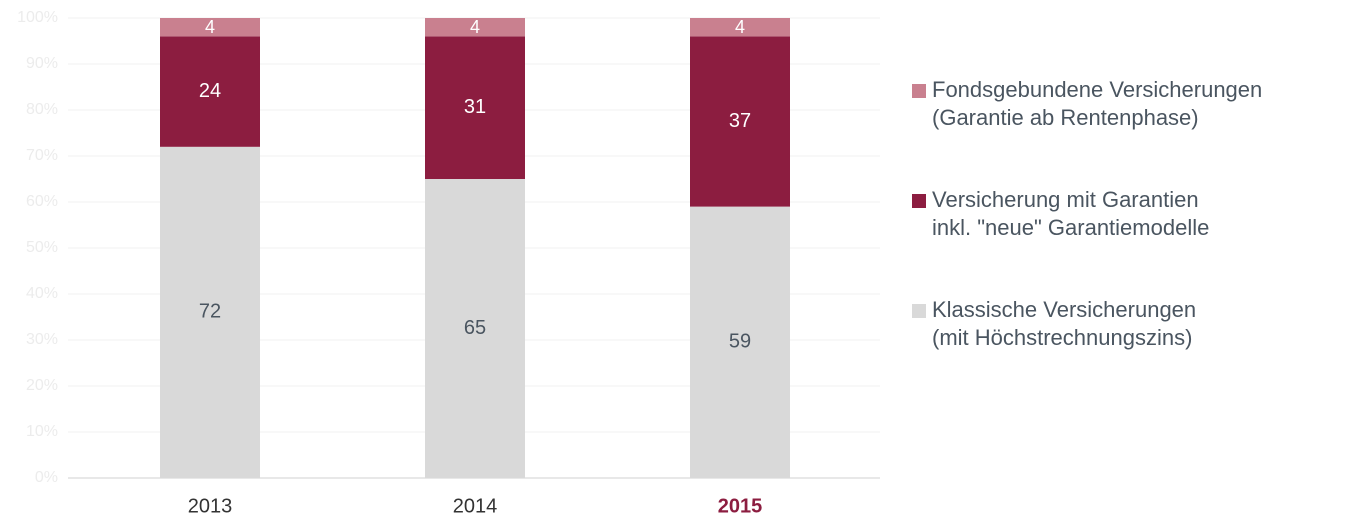 The image size is (1372, 519). I want to click on x-tick-label: 2014, so click(475, 506).